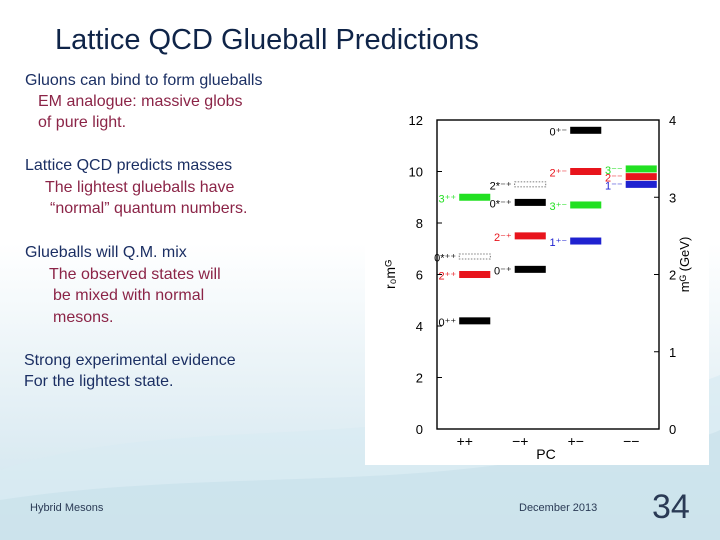 Image resolution: width=720 pixels, height=540 pixels. I want to click on glueball-level-label: 0⁻⁺, so click(503, 271).